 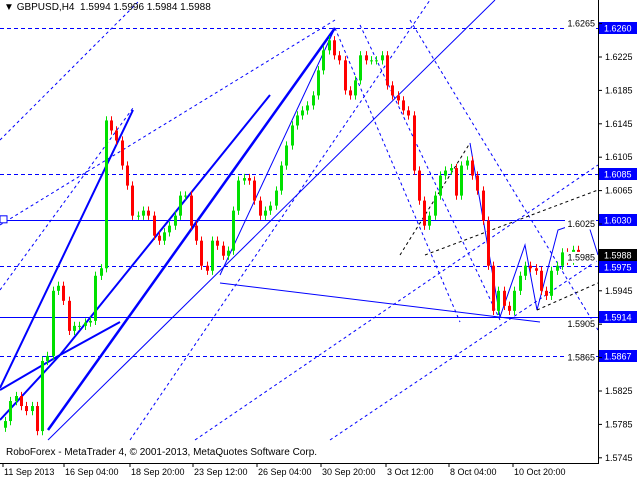 I want to click on level-price-label: 1.6085, so click(x=618, y=175).